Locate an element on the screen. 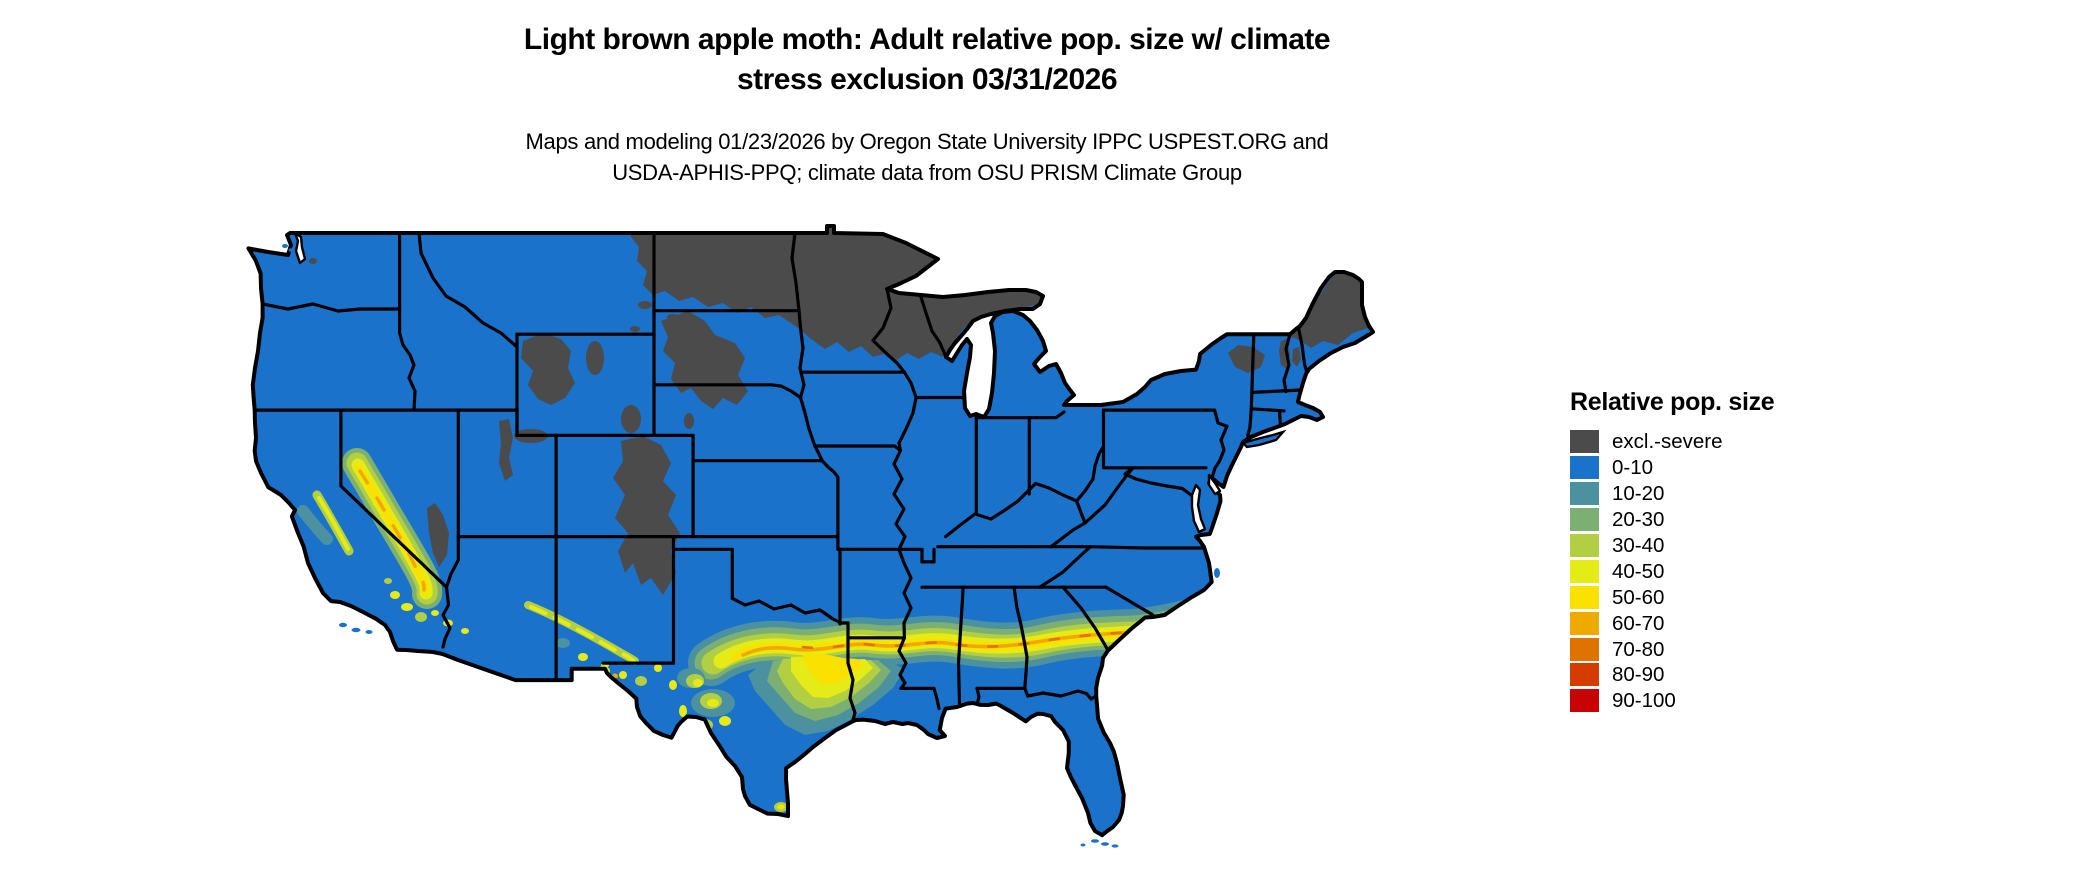 Image resolution: width=2100 pixels, height=892 pixels. legend-item: 20-30 is located at coordinates (1735, 520).